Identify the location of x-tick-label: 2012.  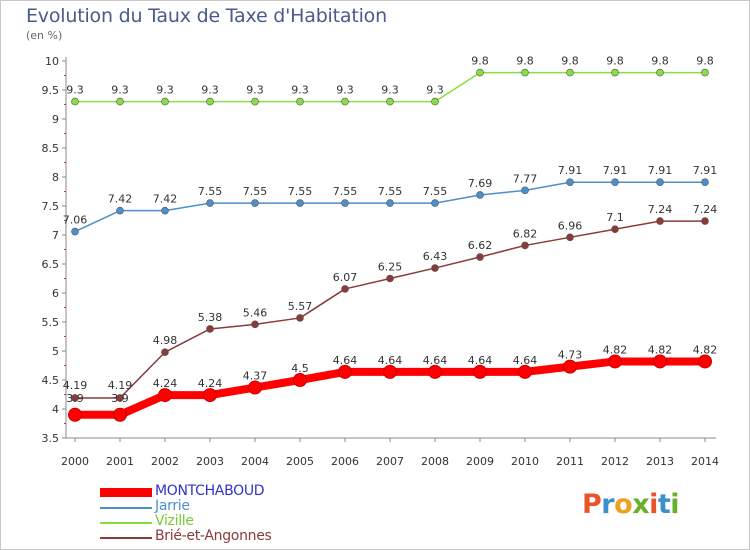
(615, 461).